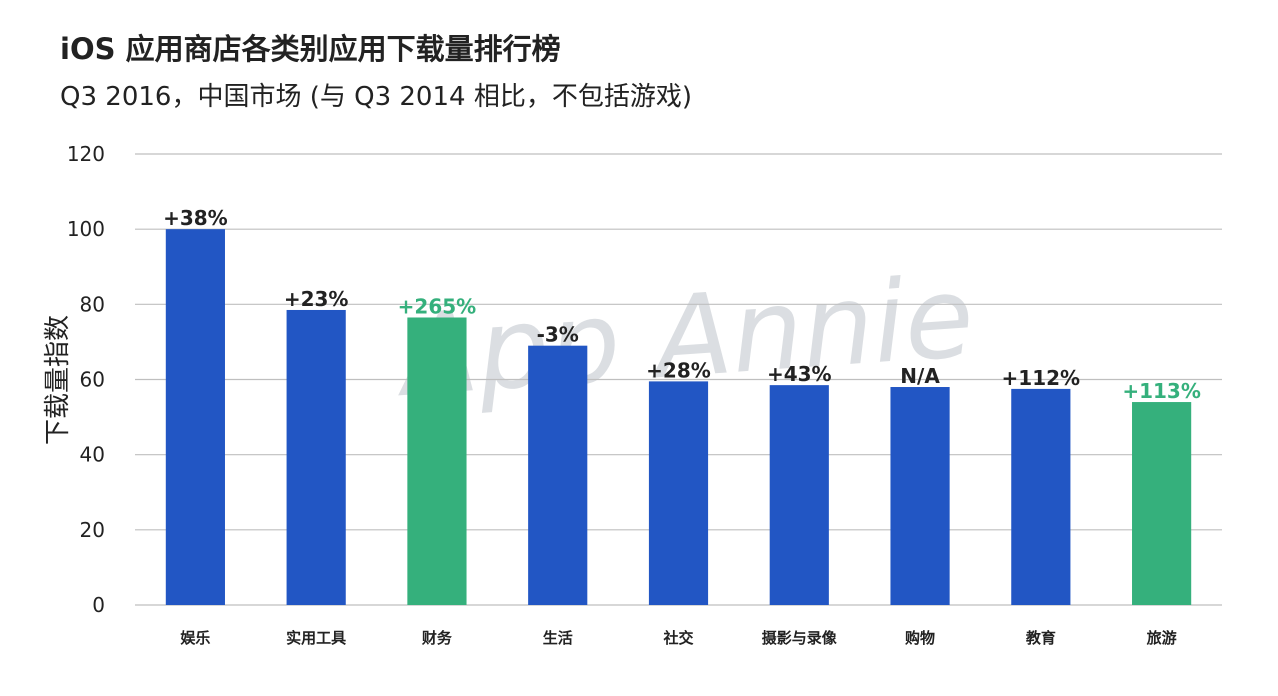 This screenshot has height=696, width=1278. I want to click on data-label: +23%, so click(316, 299).